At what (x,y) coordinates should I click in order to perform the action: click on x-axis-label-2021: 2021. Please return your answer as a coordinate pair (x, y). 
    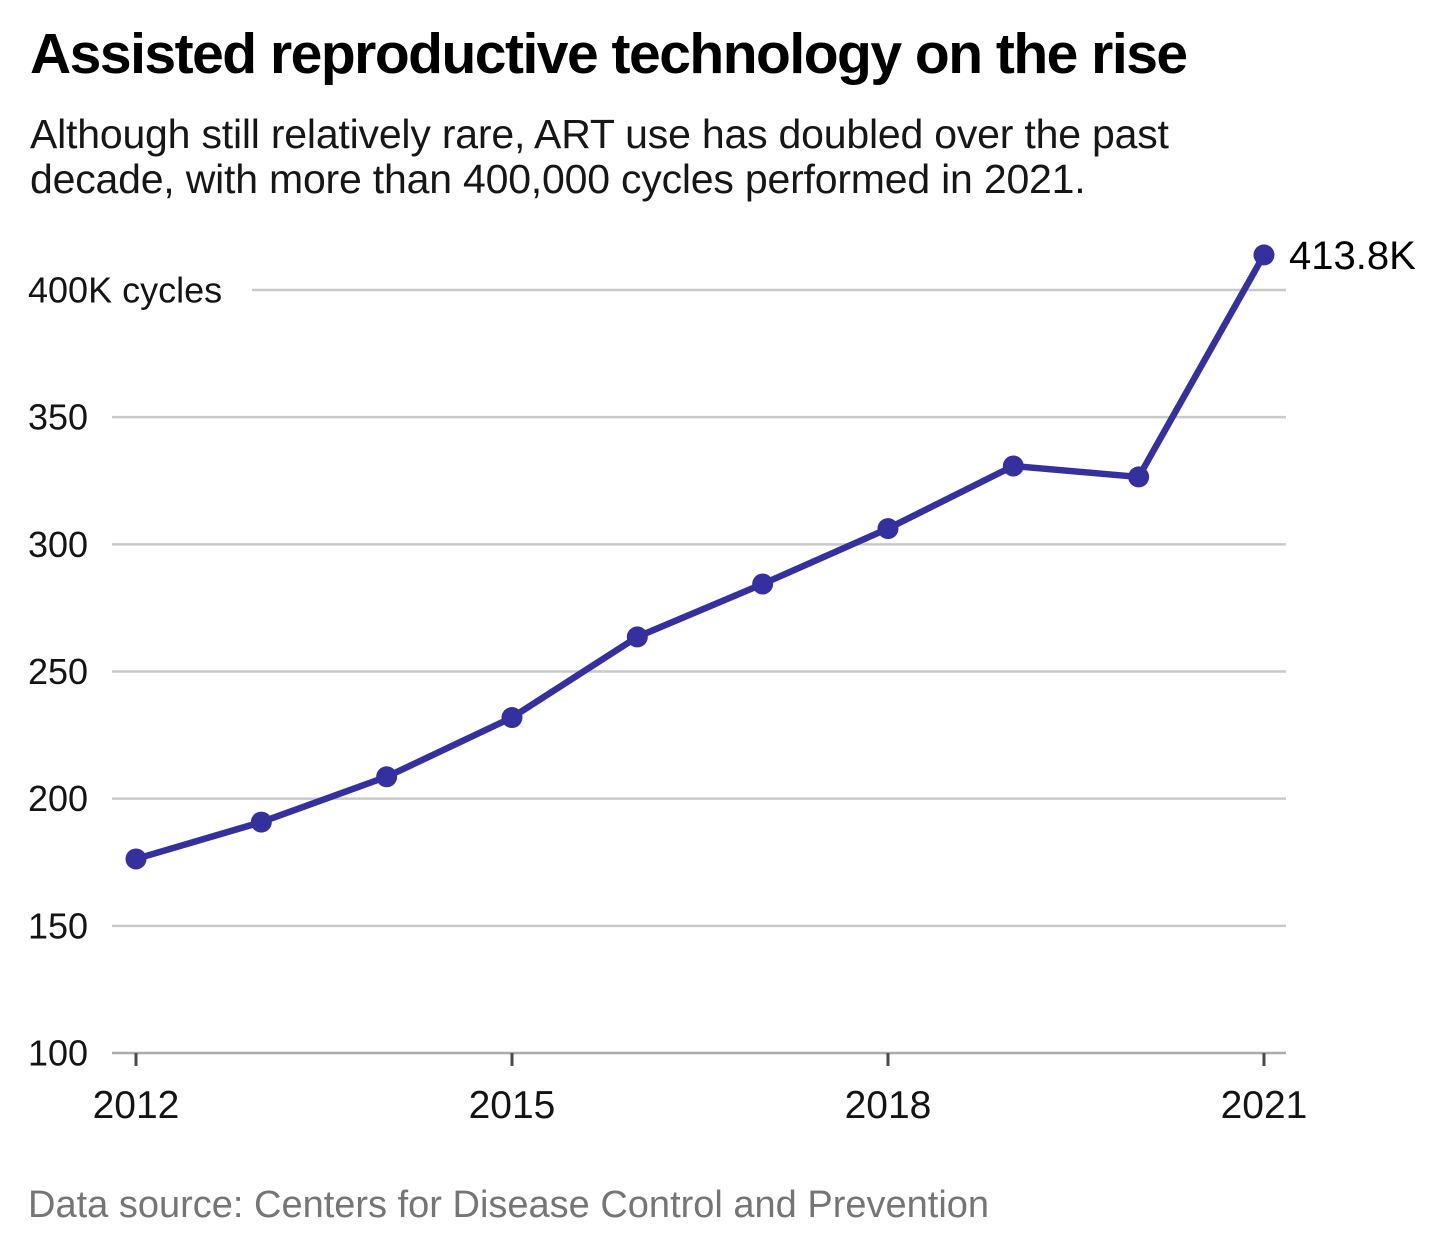
    Looking at the image, I should click on (1264, 1105).